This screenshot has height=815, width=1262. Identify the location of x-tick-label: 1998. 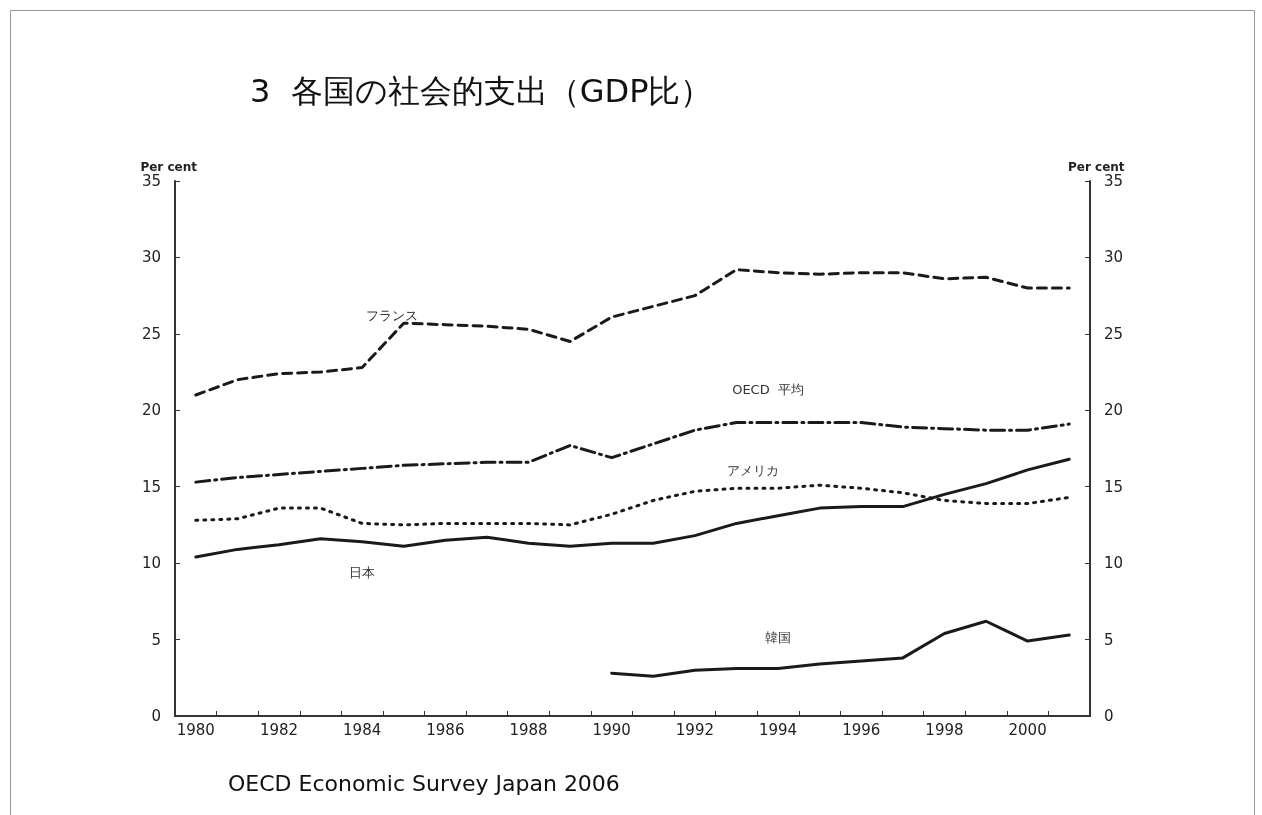
(944, 729).